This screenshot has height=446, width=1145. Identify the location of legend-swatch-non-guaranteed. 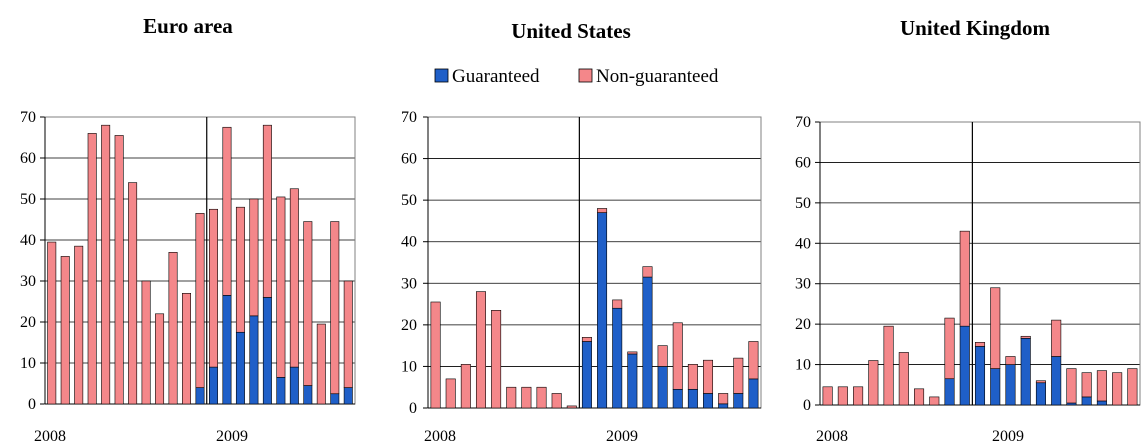
(585, 75).